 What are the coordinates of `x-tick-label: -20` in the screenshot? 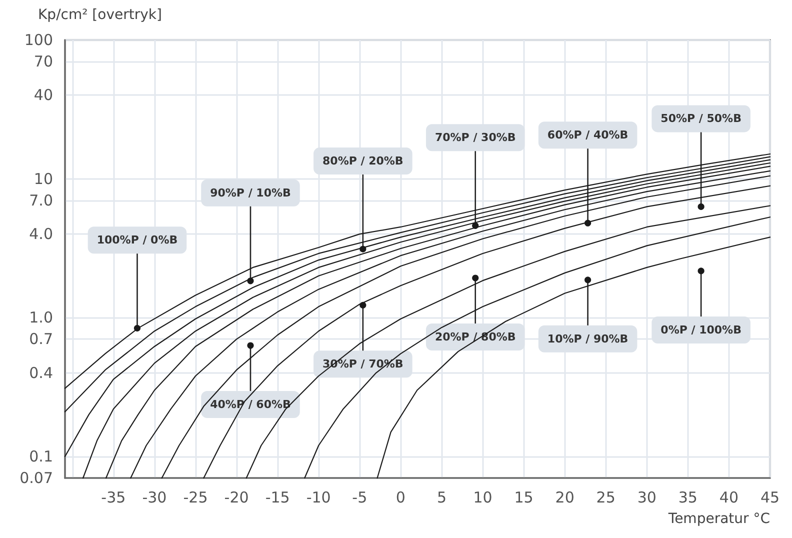 It's located at (236, 497).